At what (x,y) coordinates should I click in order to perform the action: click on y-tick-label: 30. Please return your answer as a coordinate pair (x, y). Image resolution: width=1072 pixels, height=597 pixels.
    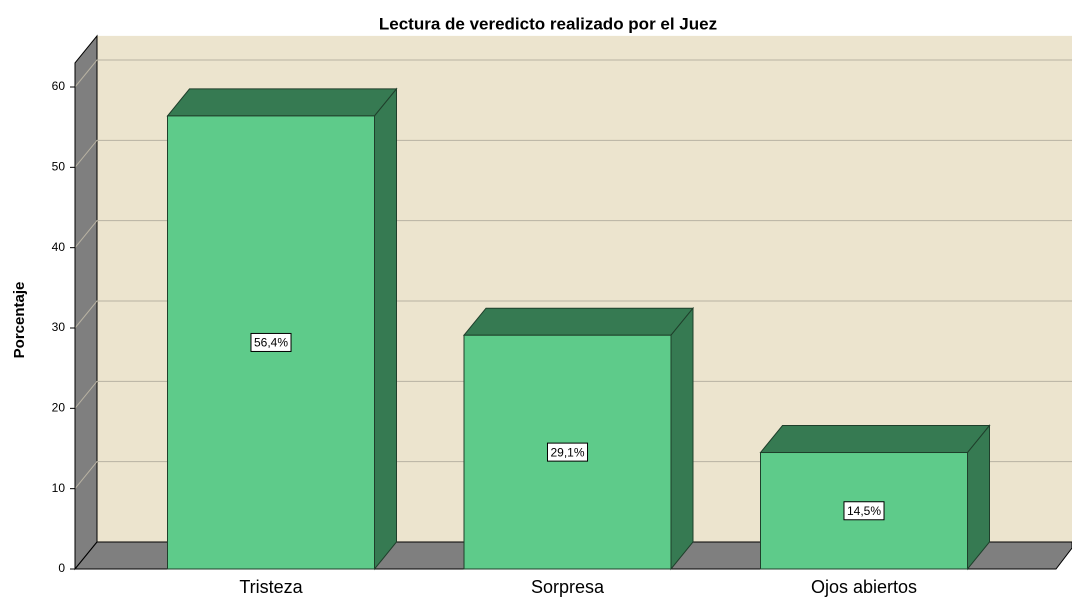
    Looking at the image, I should click on (59, 327).